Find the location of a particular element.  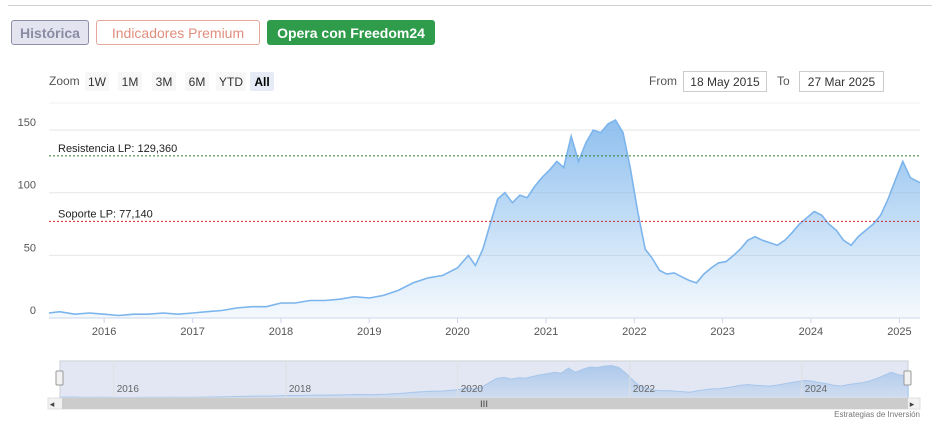

zoom-ytd-button: YTD is located at coordinates (231, 81).